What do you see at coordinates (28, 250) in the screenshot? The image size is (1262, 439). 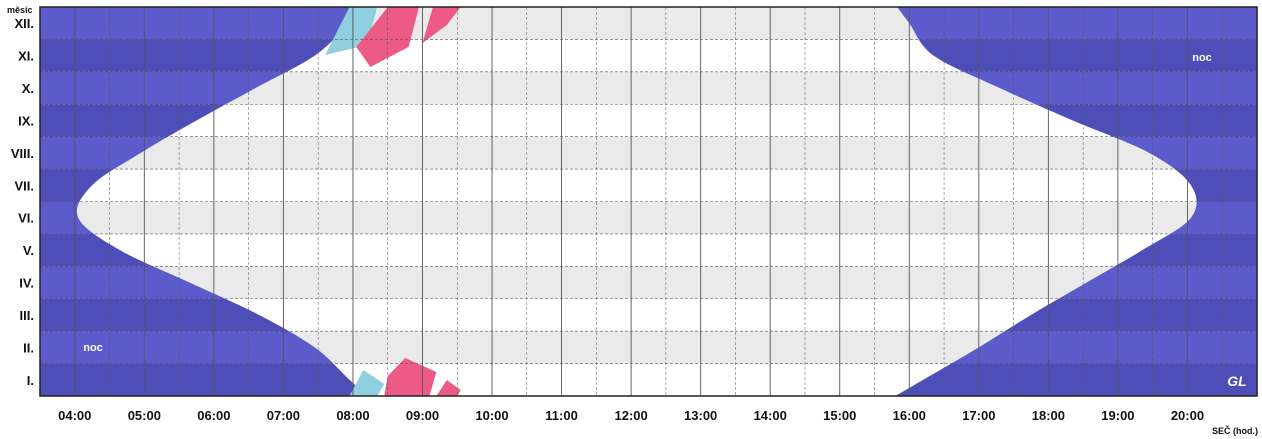 I see `month-label: V.` at bounding box center [28, 250].